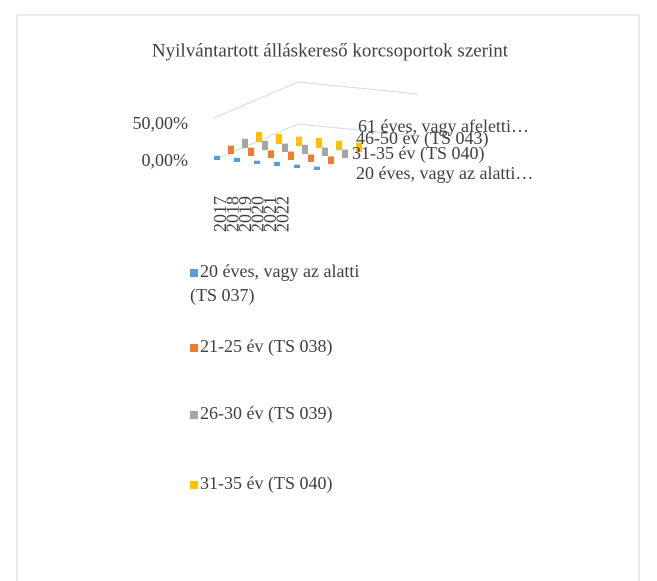 Image resolution: width=657 pixels, height=581 pixels. I want to click on legend-item: 20 éves, vagy az alatti (TS 037), so click(274, 283).